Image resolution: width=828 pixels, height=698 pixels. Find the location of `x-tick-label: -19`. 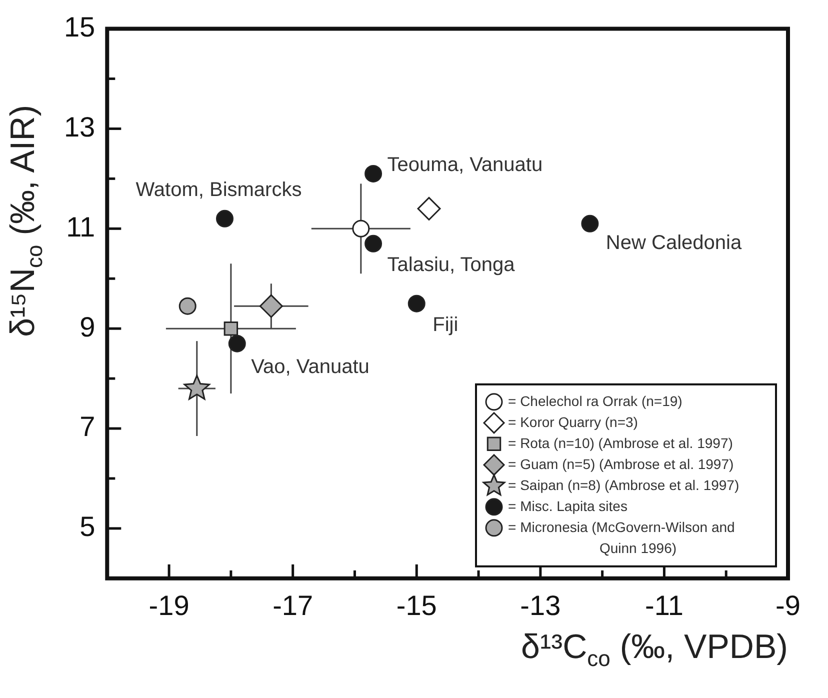

x-tick-label: -19 is located at coordinates (169, 605).